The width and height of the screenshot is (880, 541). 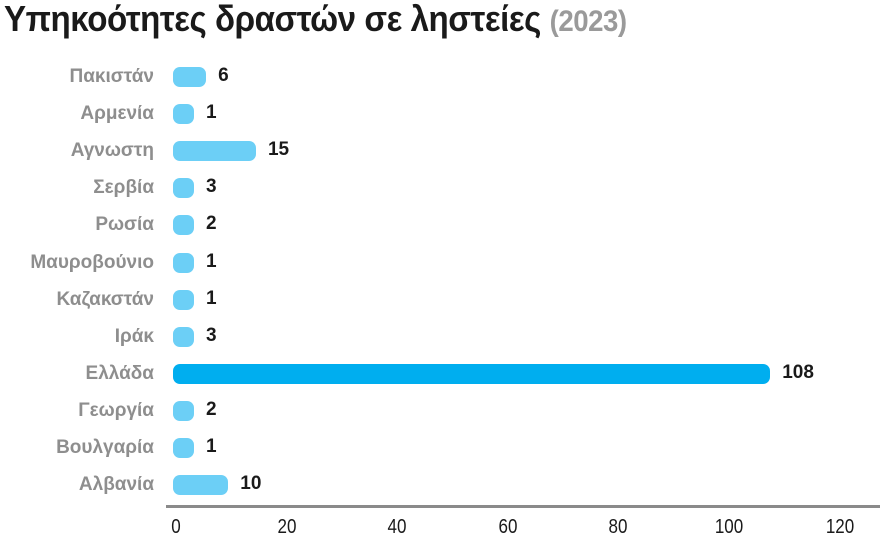 What do you see at coordinates (287, 527) in the screenshot?
I see `x-tick-label: 20` at bounding box center [287, 527].